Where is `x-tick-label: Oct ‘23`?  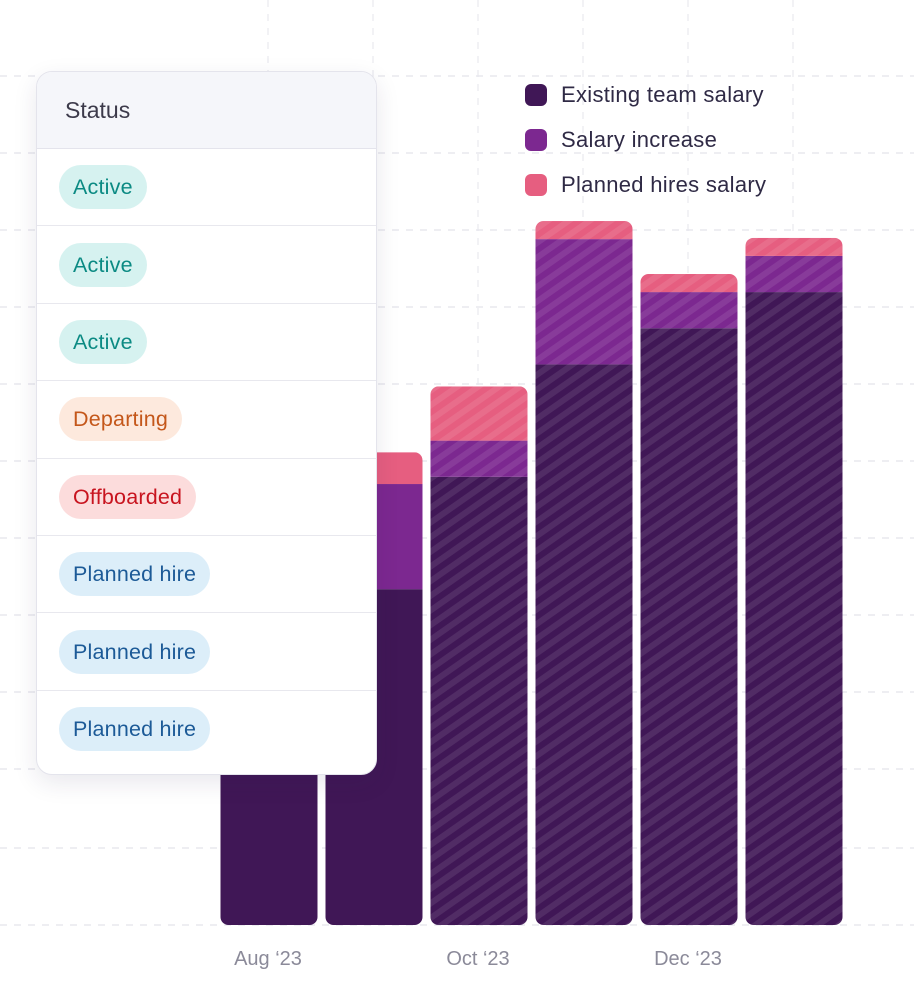 x-tick-label: Oct ‘23 is located at coordinates (478, 959).